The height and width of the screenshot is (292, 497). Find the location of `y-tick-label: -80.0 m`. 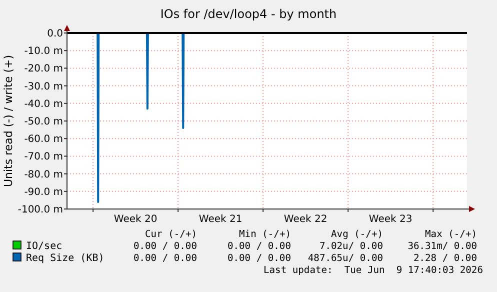

y-tick-label: -80.0 m is located at coordinates (43, 174).